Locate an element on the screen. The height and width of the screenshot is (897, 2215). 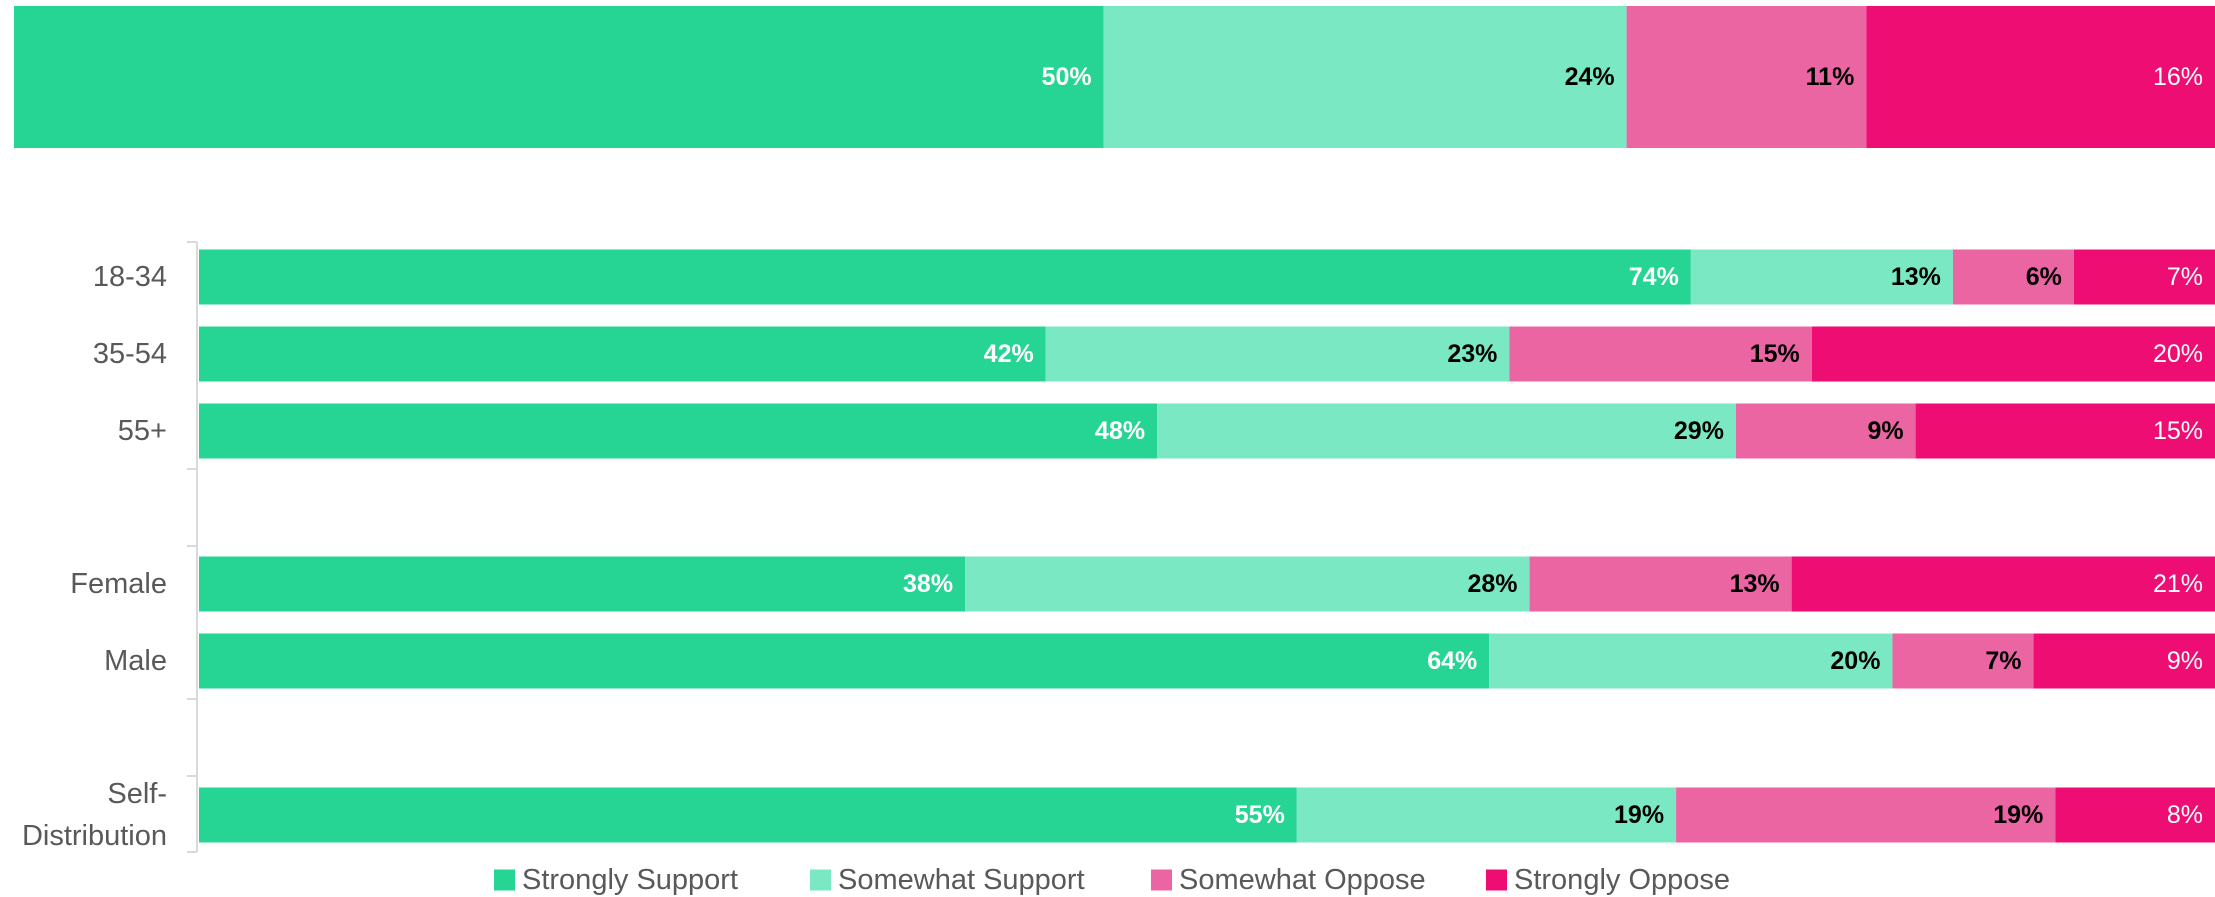
overall-somewhat-oppose-bar is located at coordinates (1746, 77).